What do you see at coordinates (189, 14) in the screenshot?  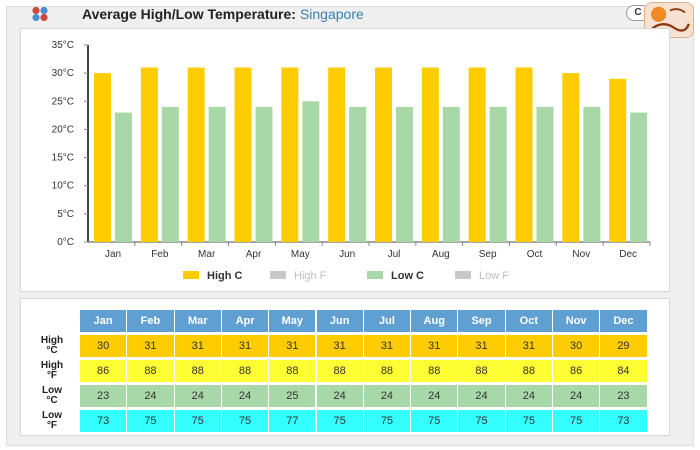 I see `title-text: Average High/Low Temperature:` at bounding box center [189, 14].